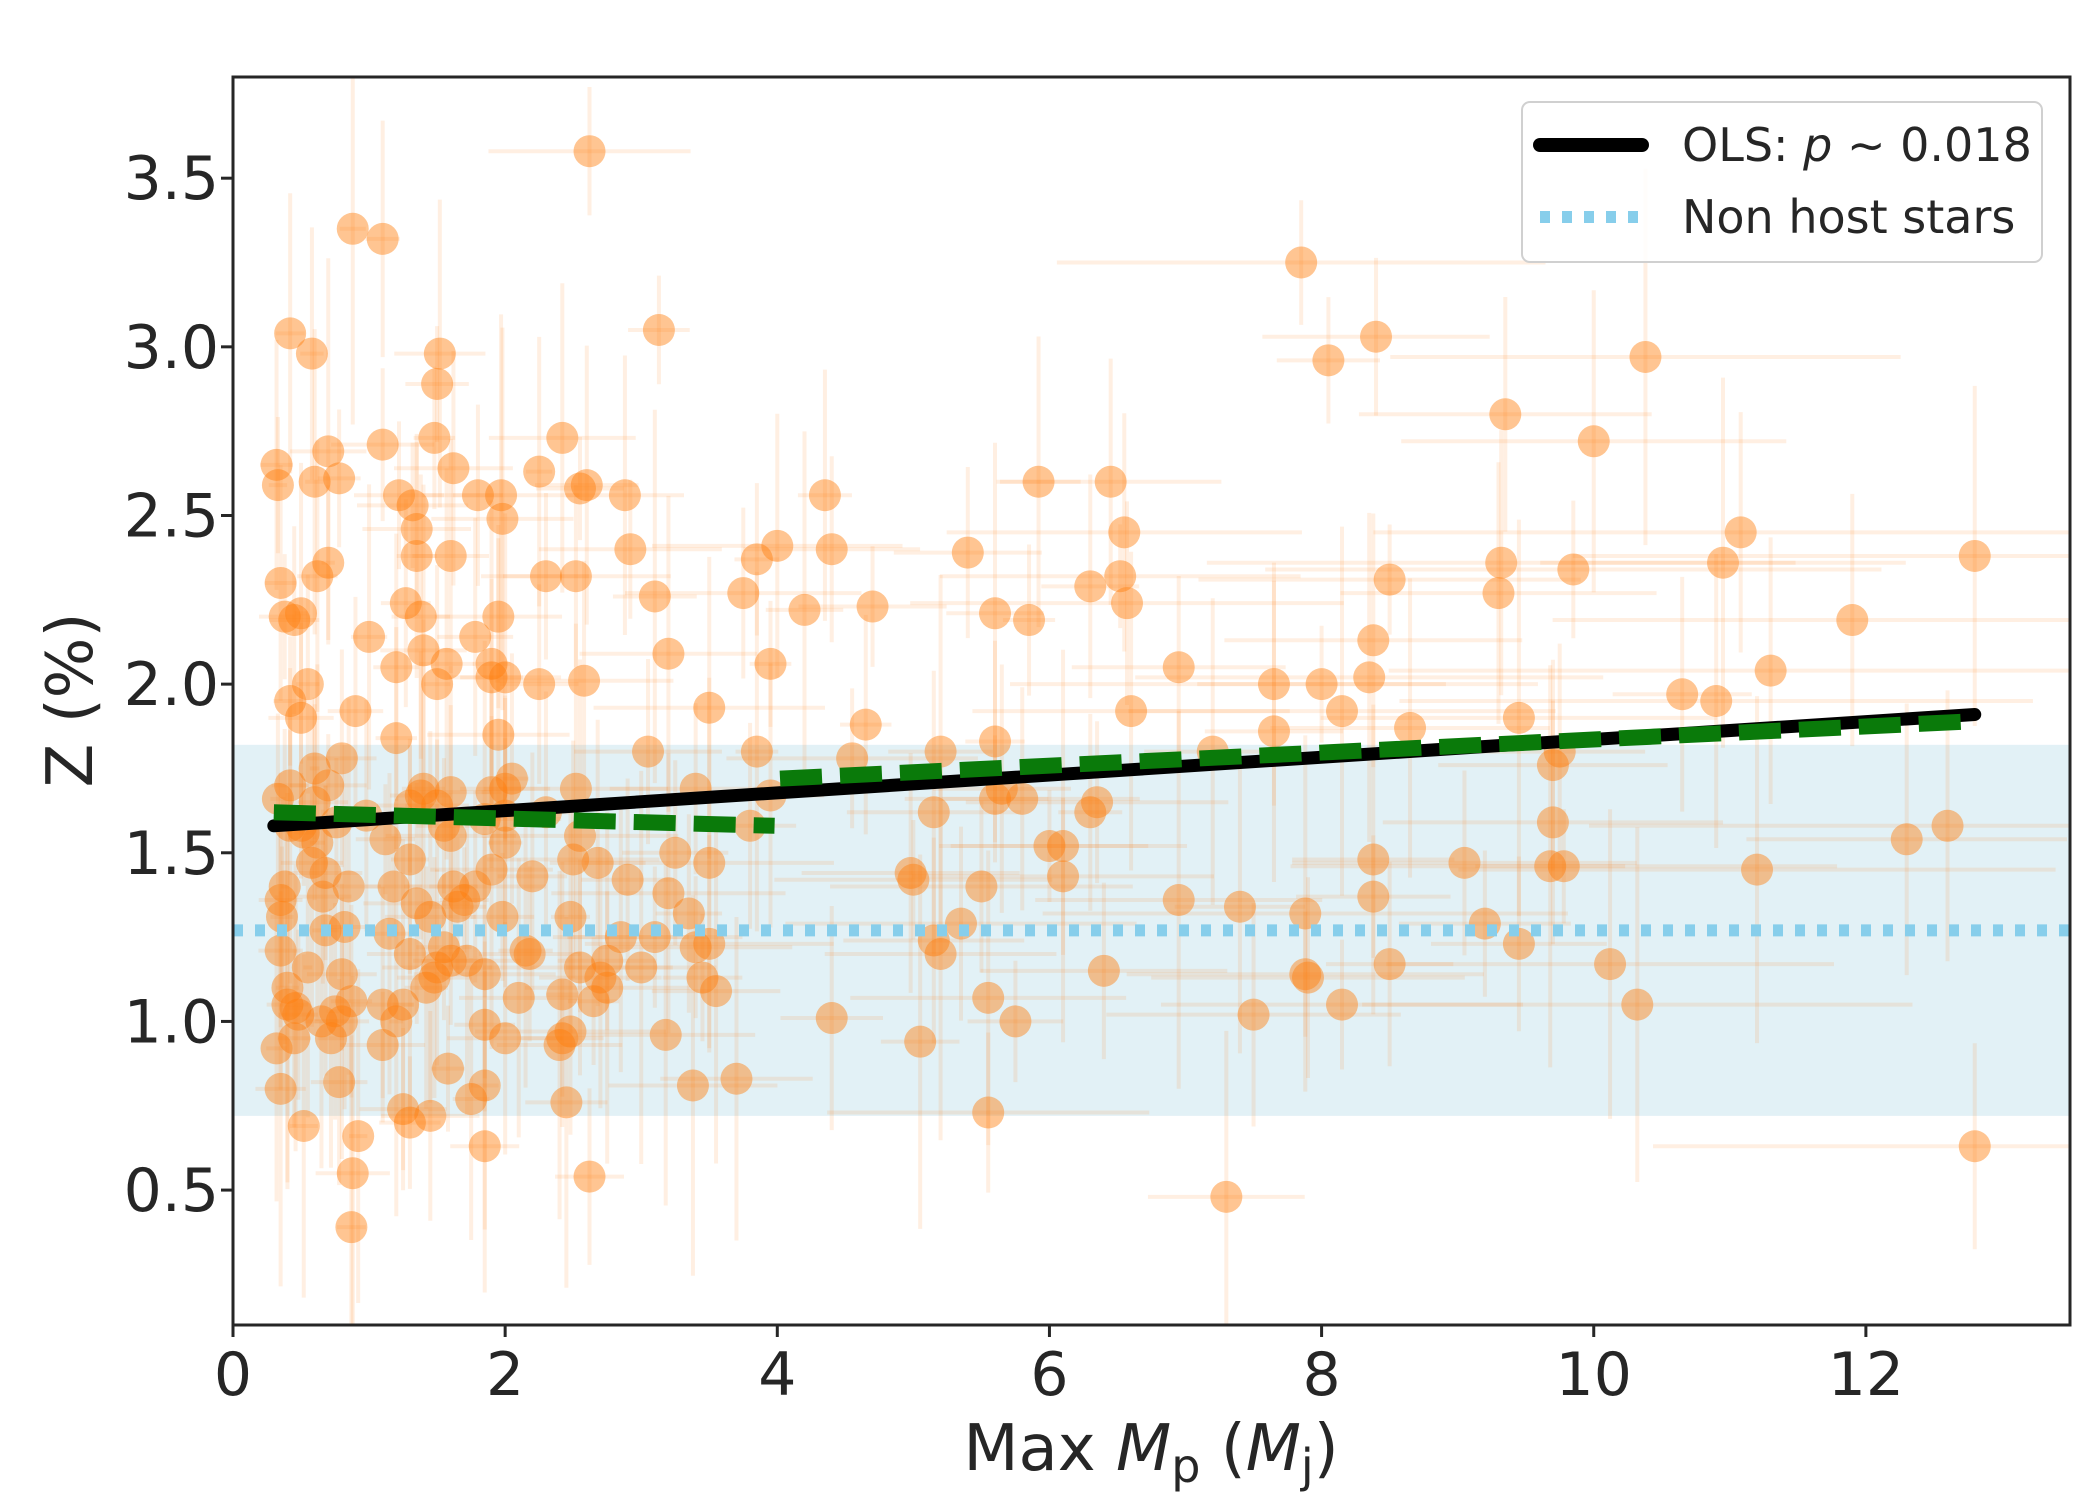  Describe the element at coordinates (233, 1375) in the screenshot. I see `x-tick-label: 0` at that location.